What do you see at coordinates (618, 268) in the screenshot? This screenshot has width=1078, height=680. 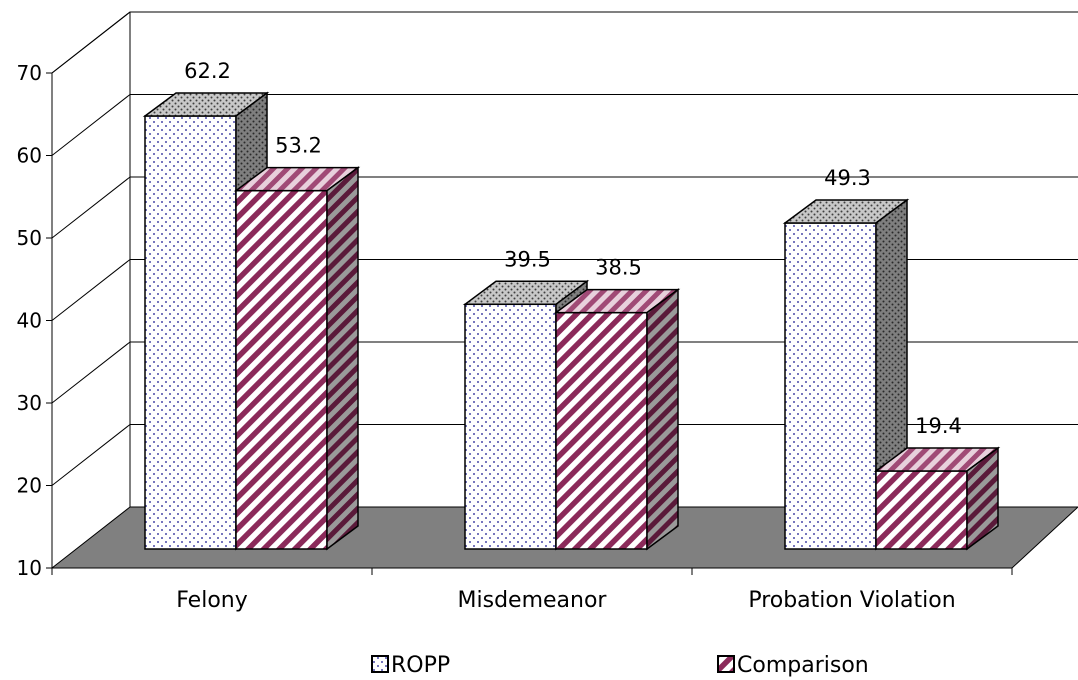 I see `data-label: 38.5` at bounding box center [618, 268].